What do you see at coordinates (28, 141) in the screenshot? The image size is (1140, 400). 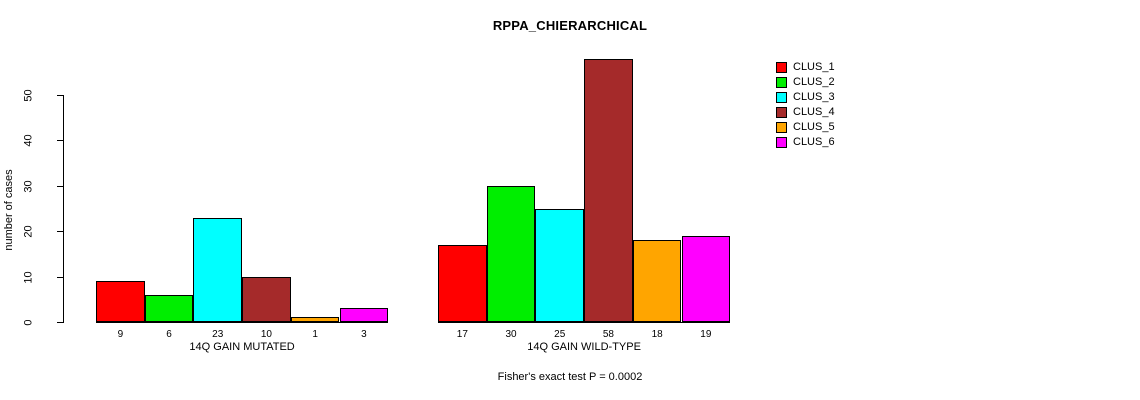 I see `y-axis-tick-label: 40` at bounding box center [28, 141].